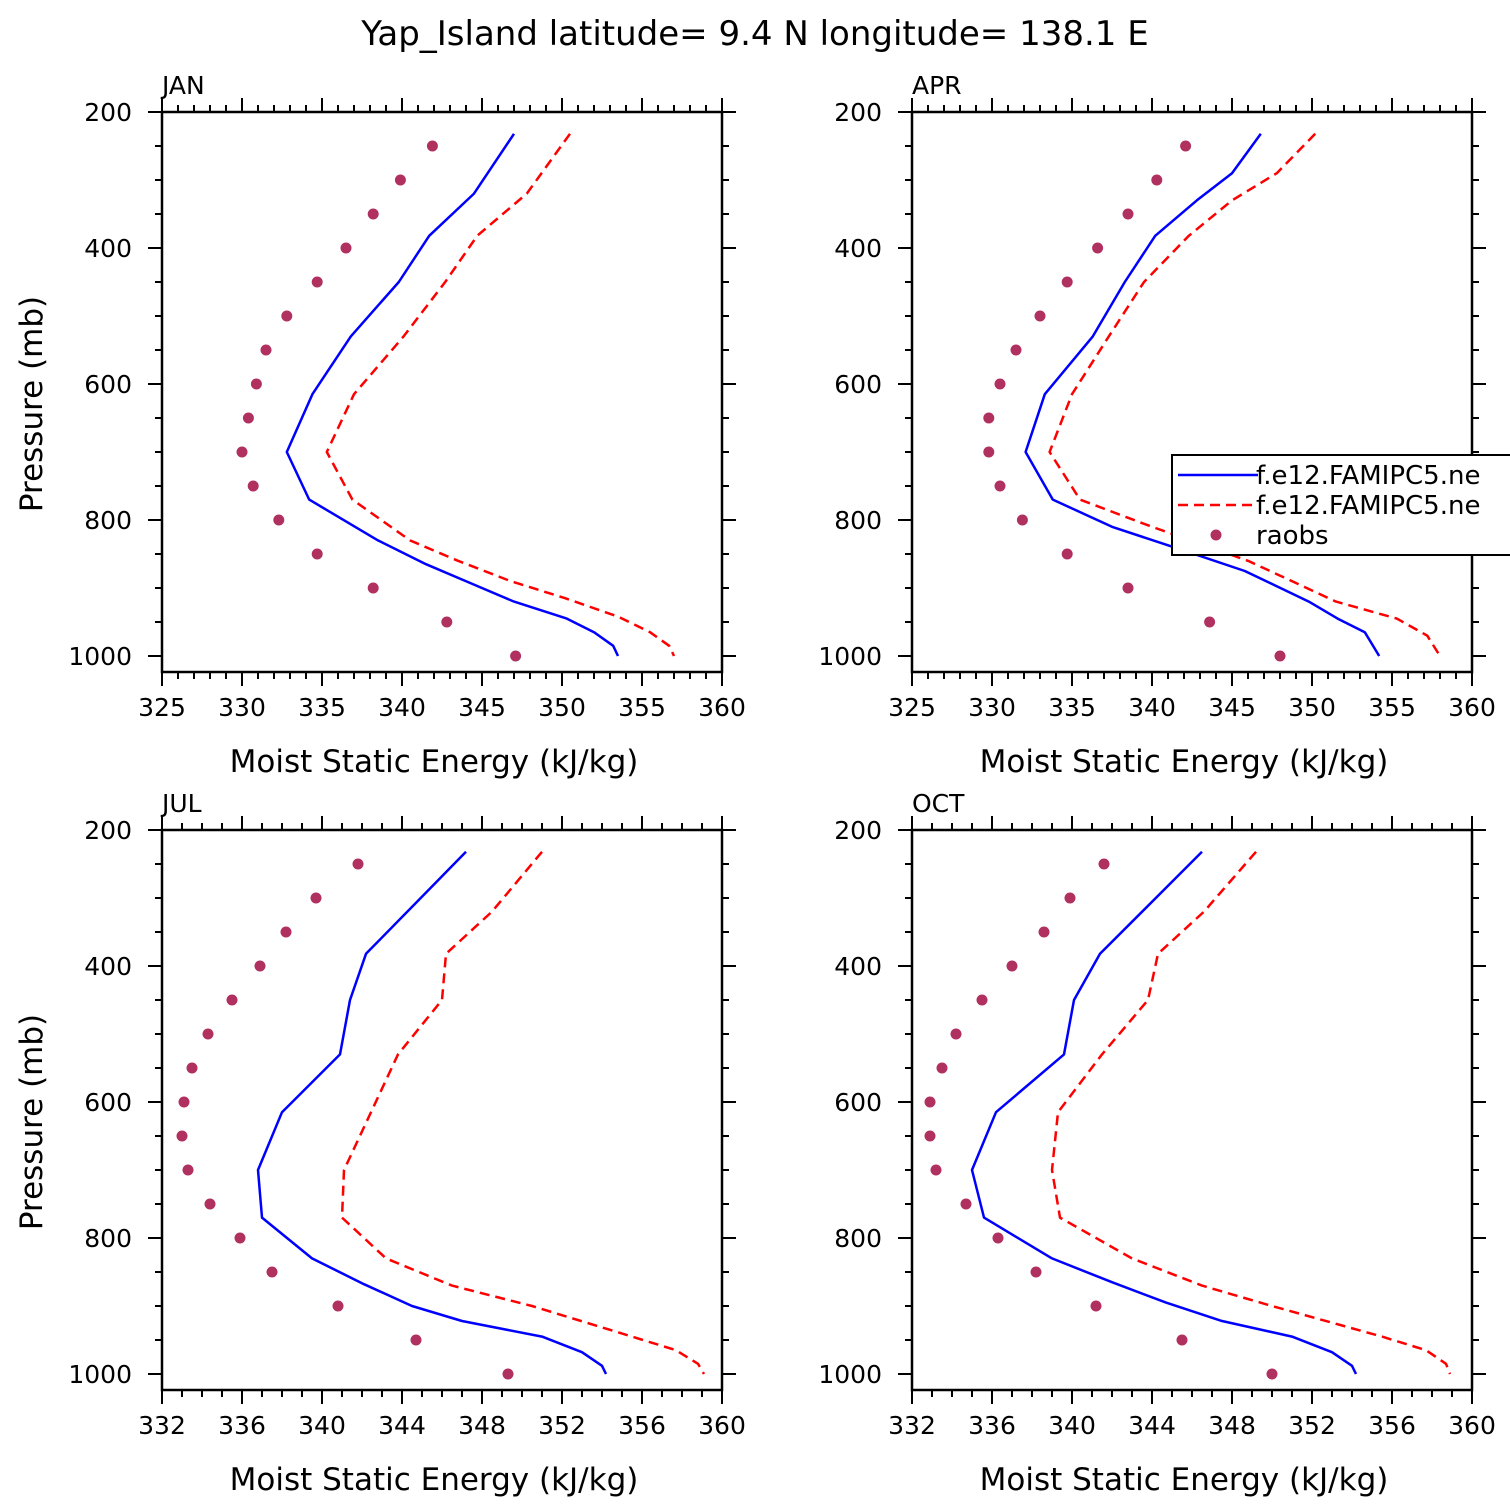 Image resolution: width=1510 pixels, height=1510 pixels. Describe the element at coordinates (182, 85) in the screenshot. I see `panel-label: JAN` at that location.